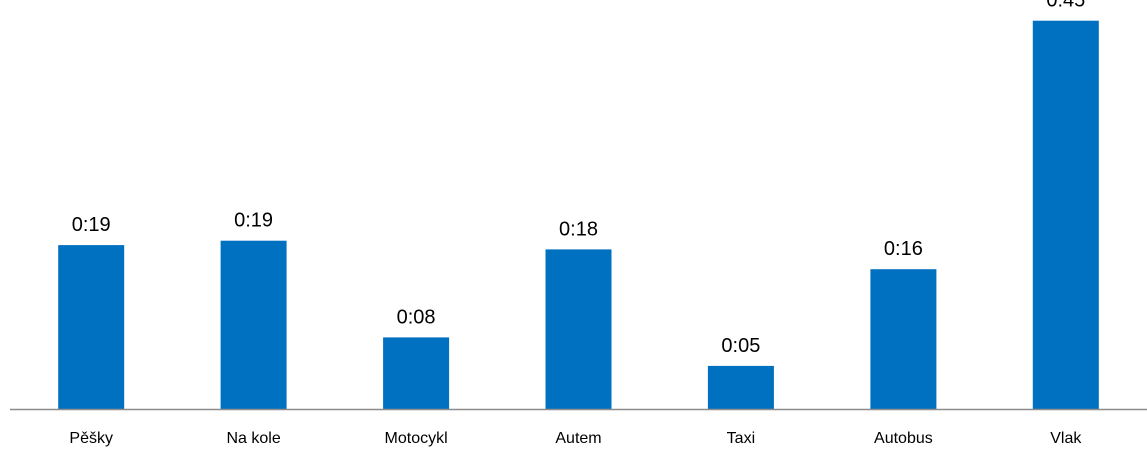 The width and height of the screenshot is (1147, 453). I want to click on data-label-5: 0:16, so click(903, 249).